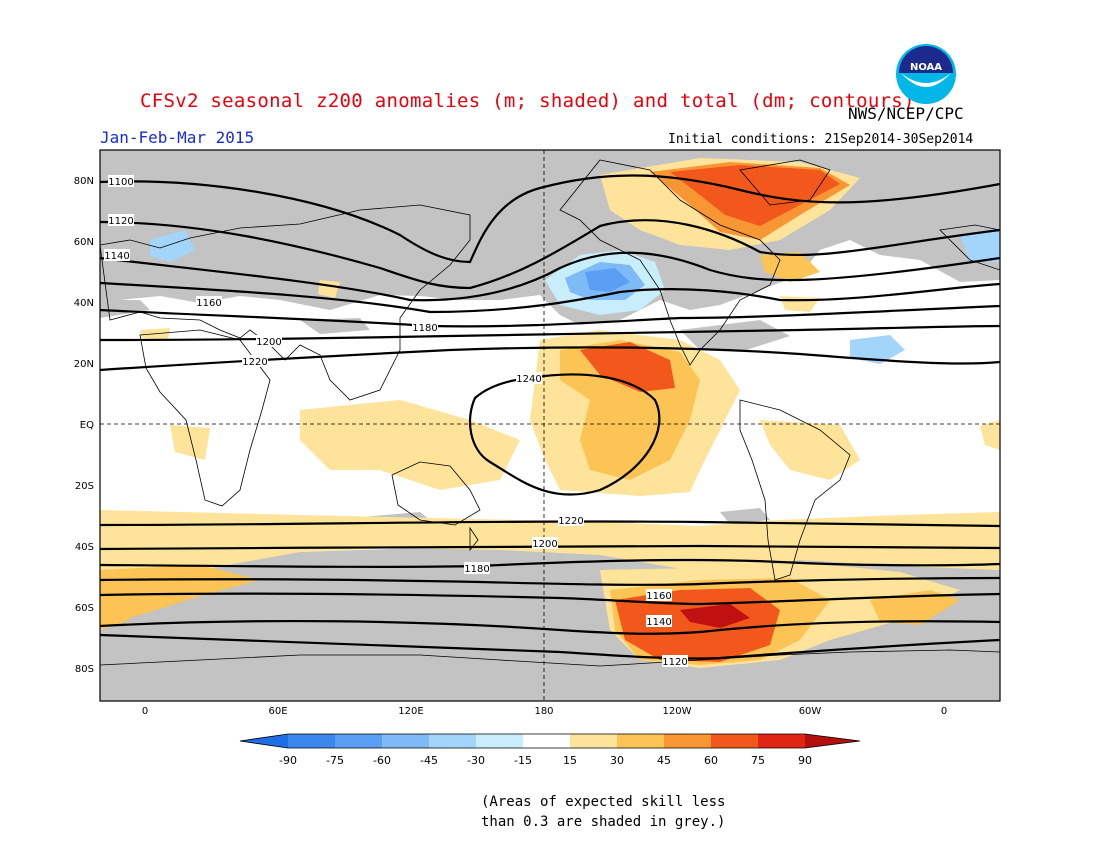  What do you see at coordinates (84, 669) in the screenshot?
I see `lat-label: 80S` at bounding box center [84, 669].